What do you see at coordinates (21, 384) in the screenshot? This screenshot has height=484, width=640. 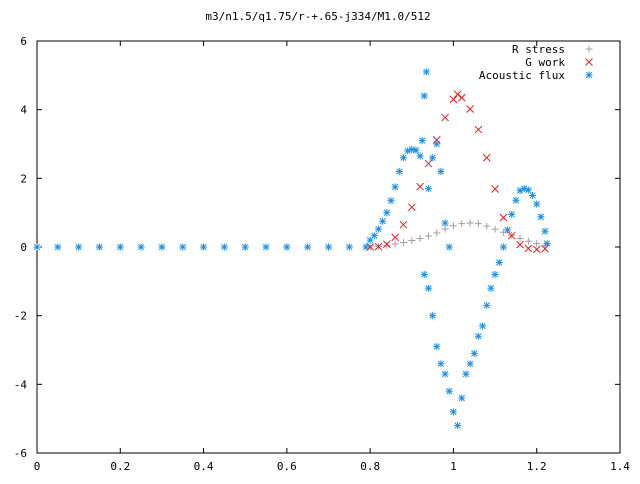 I see `y-tick-label: -4` at bounding box center [21, 384].